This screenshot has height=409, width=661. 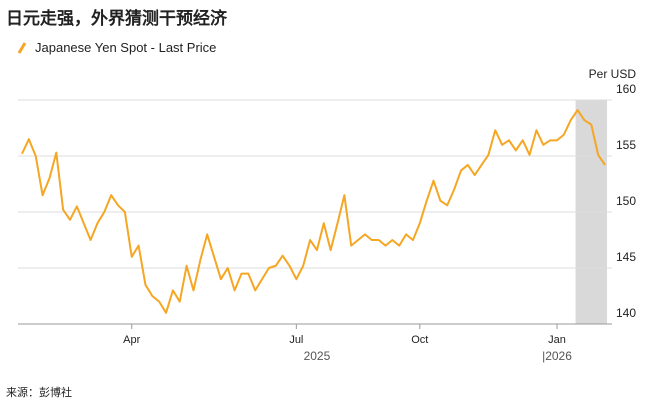 What do you see at coordinates (557, 356) in the screenshot?
I see `year-label: |2026` at bounding box center [557, 356].